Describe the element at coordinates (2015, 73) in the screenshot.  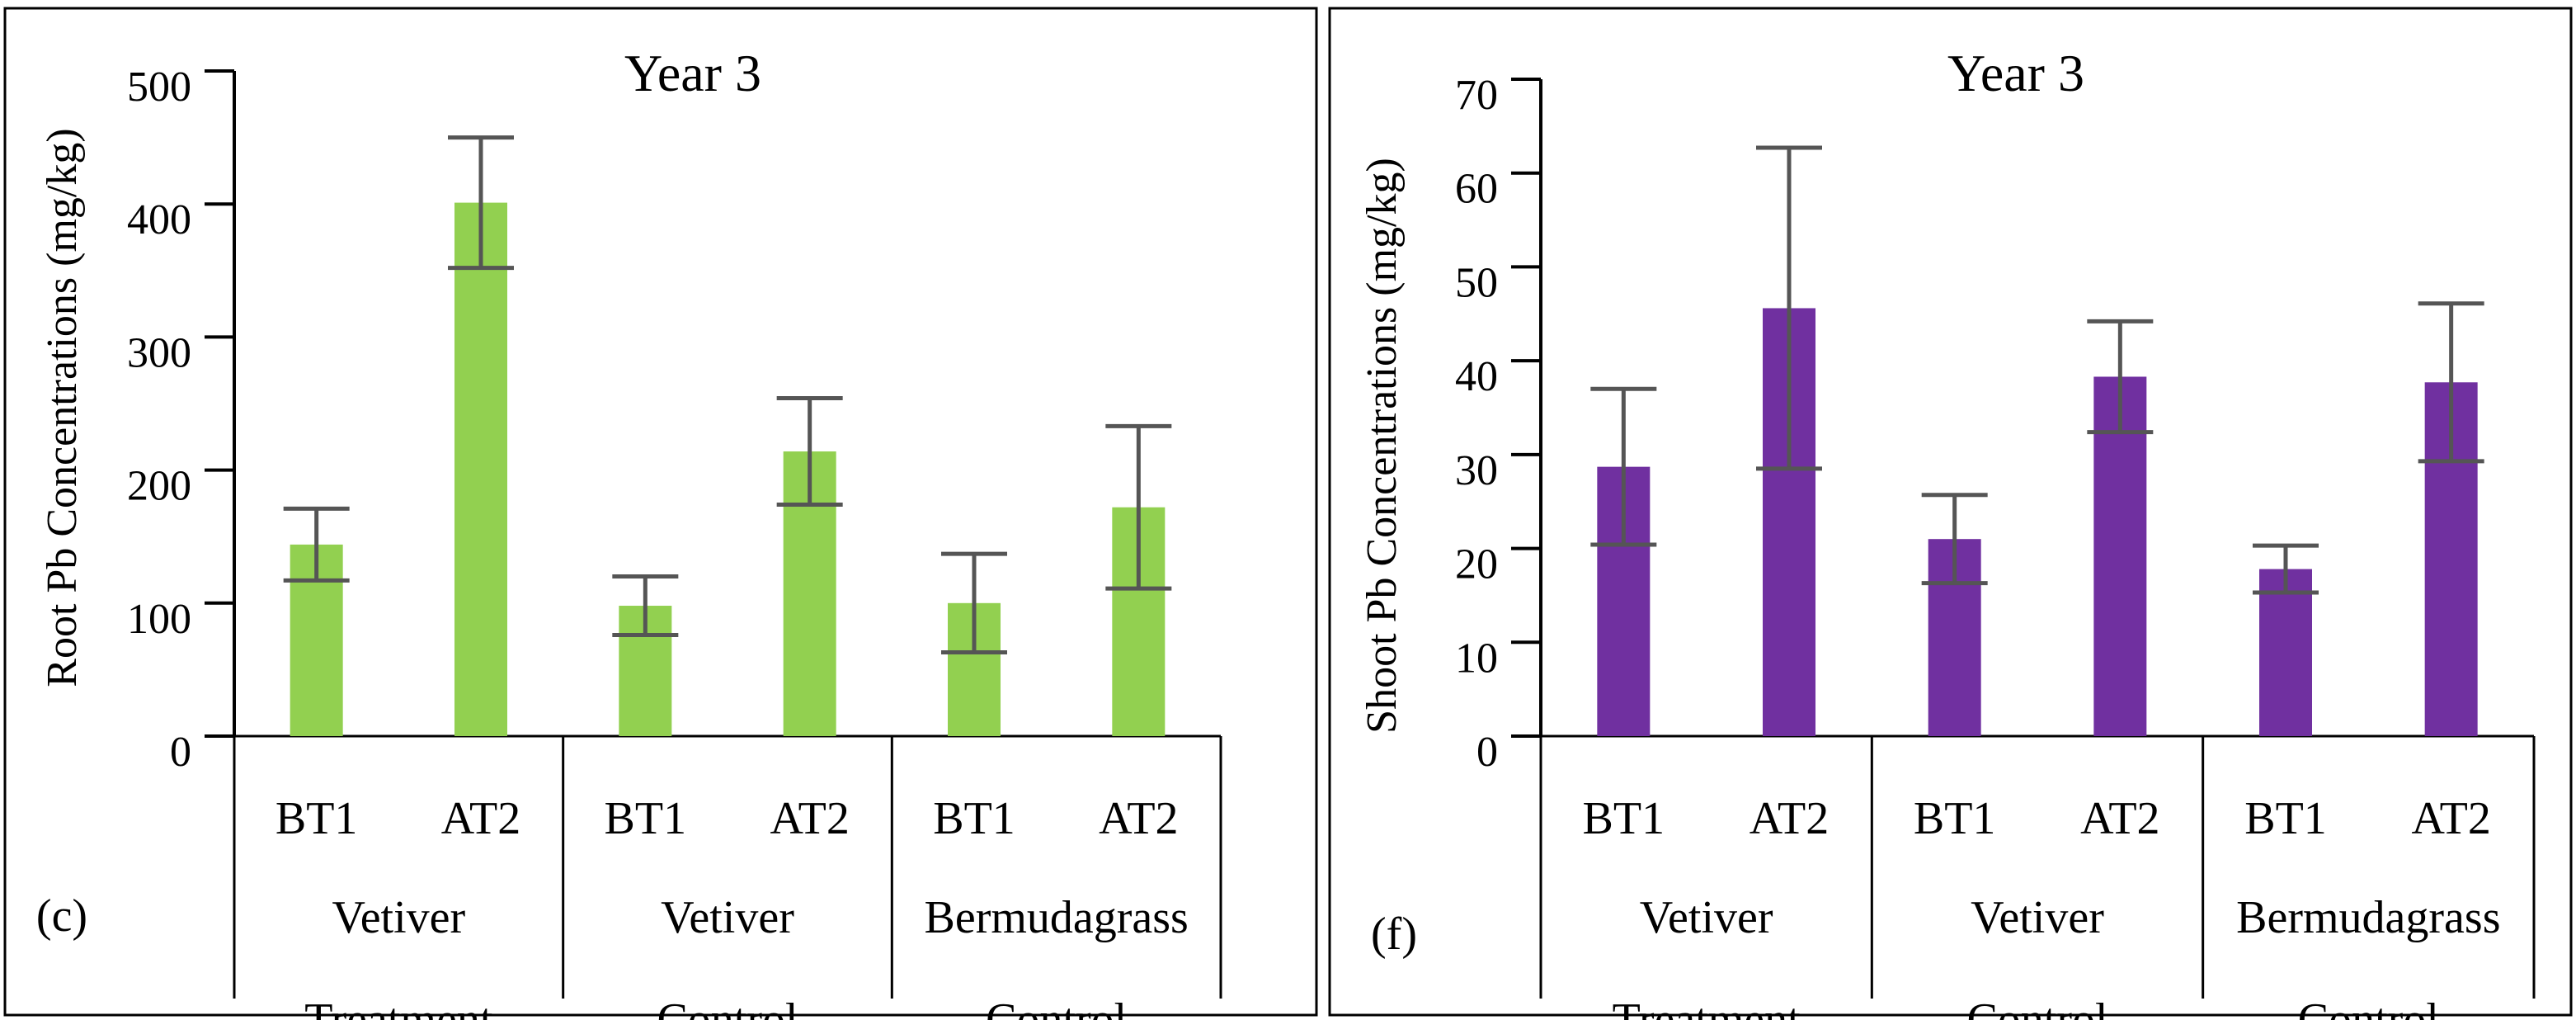
I see `panel-f-title: Year 3` at that location.